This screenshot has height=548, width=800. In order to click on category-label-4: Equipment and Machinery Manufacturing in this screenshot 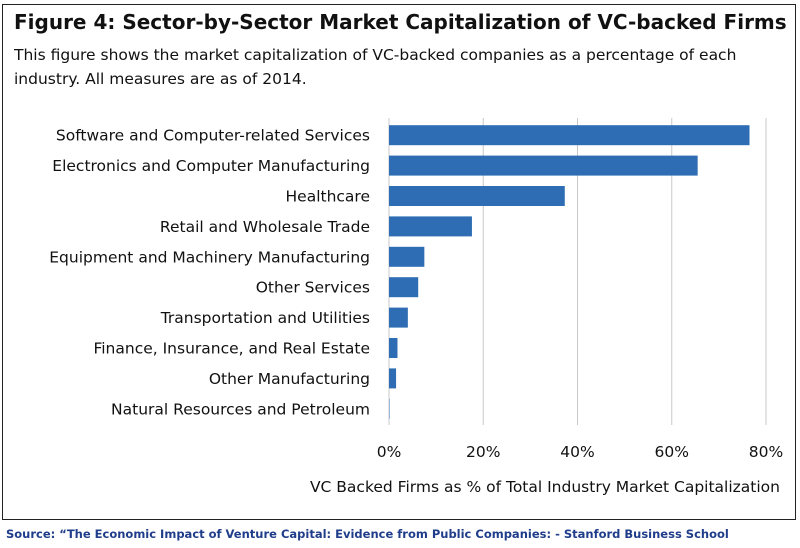, I will do `click(209, 257)`.